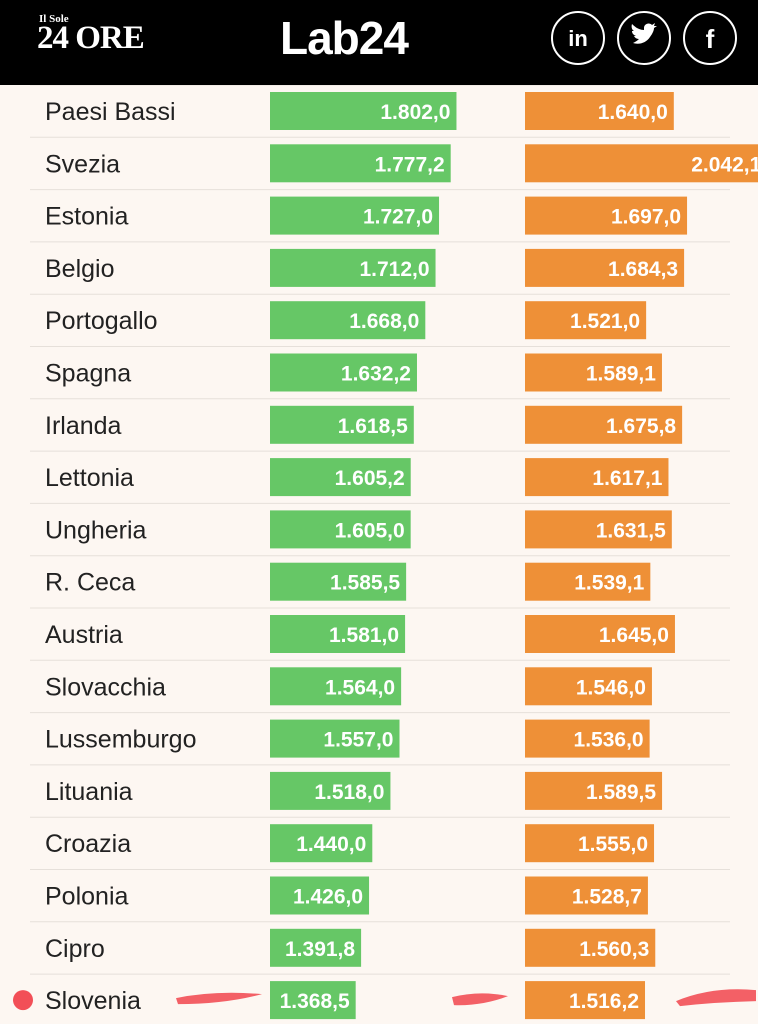 This screenshot has height=1024, width=758. Describe the element at coordinates (89, 478) in the screenshot. I see `country-label: Lettonia` at that location.